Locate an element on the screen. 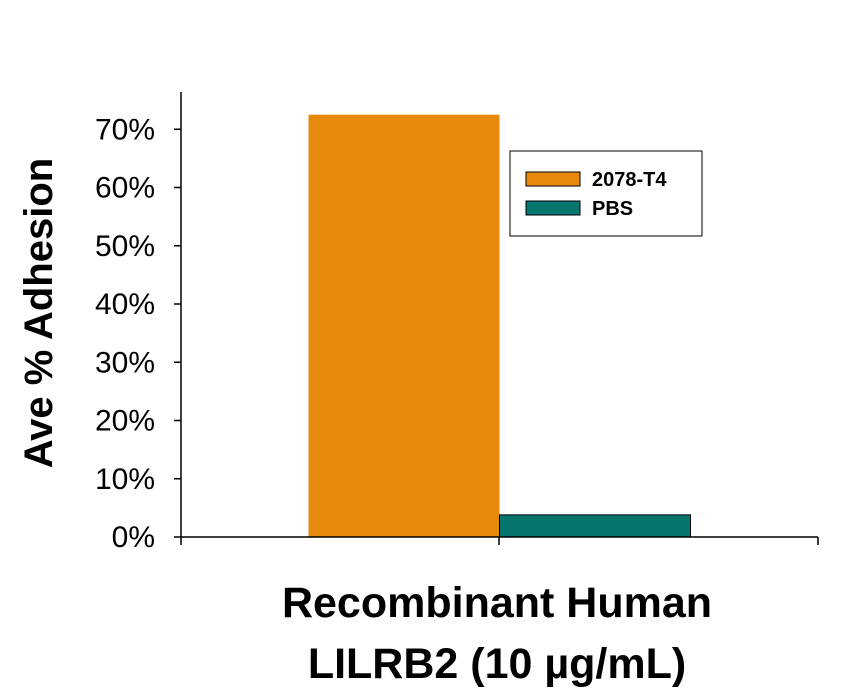 Image resolution: width=861 pixels, height=697 pixels. y-tick-label: 0% is located at coordinates (133, 537).